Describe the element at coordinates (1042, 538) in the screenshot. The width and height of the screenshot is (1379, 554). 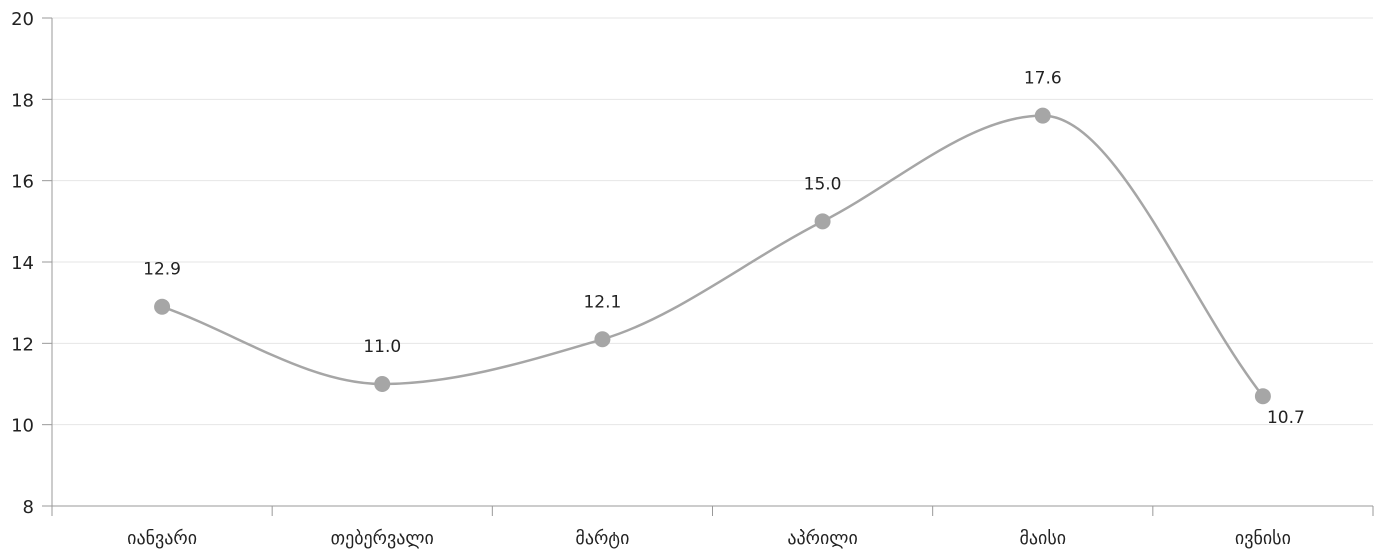
I see `x-tick-label-4: მაისი` at that location.